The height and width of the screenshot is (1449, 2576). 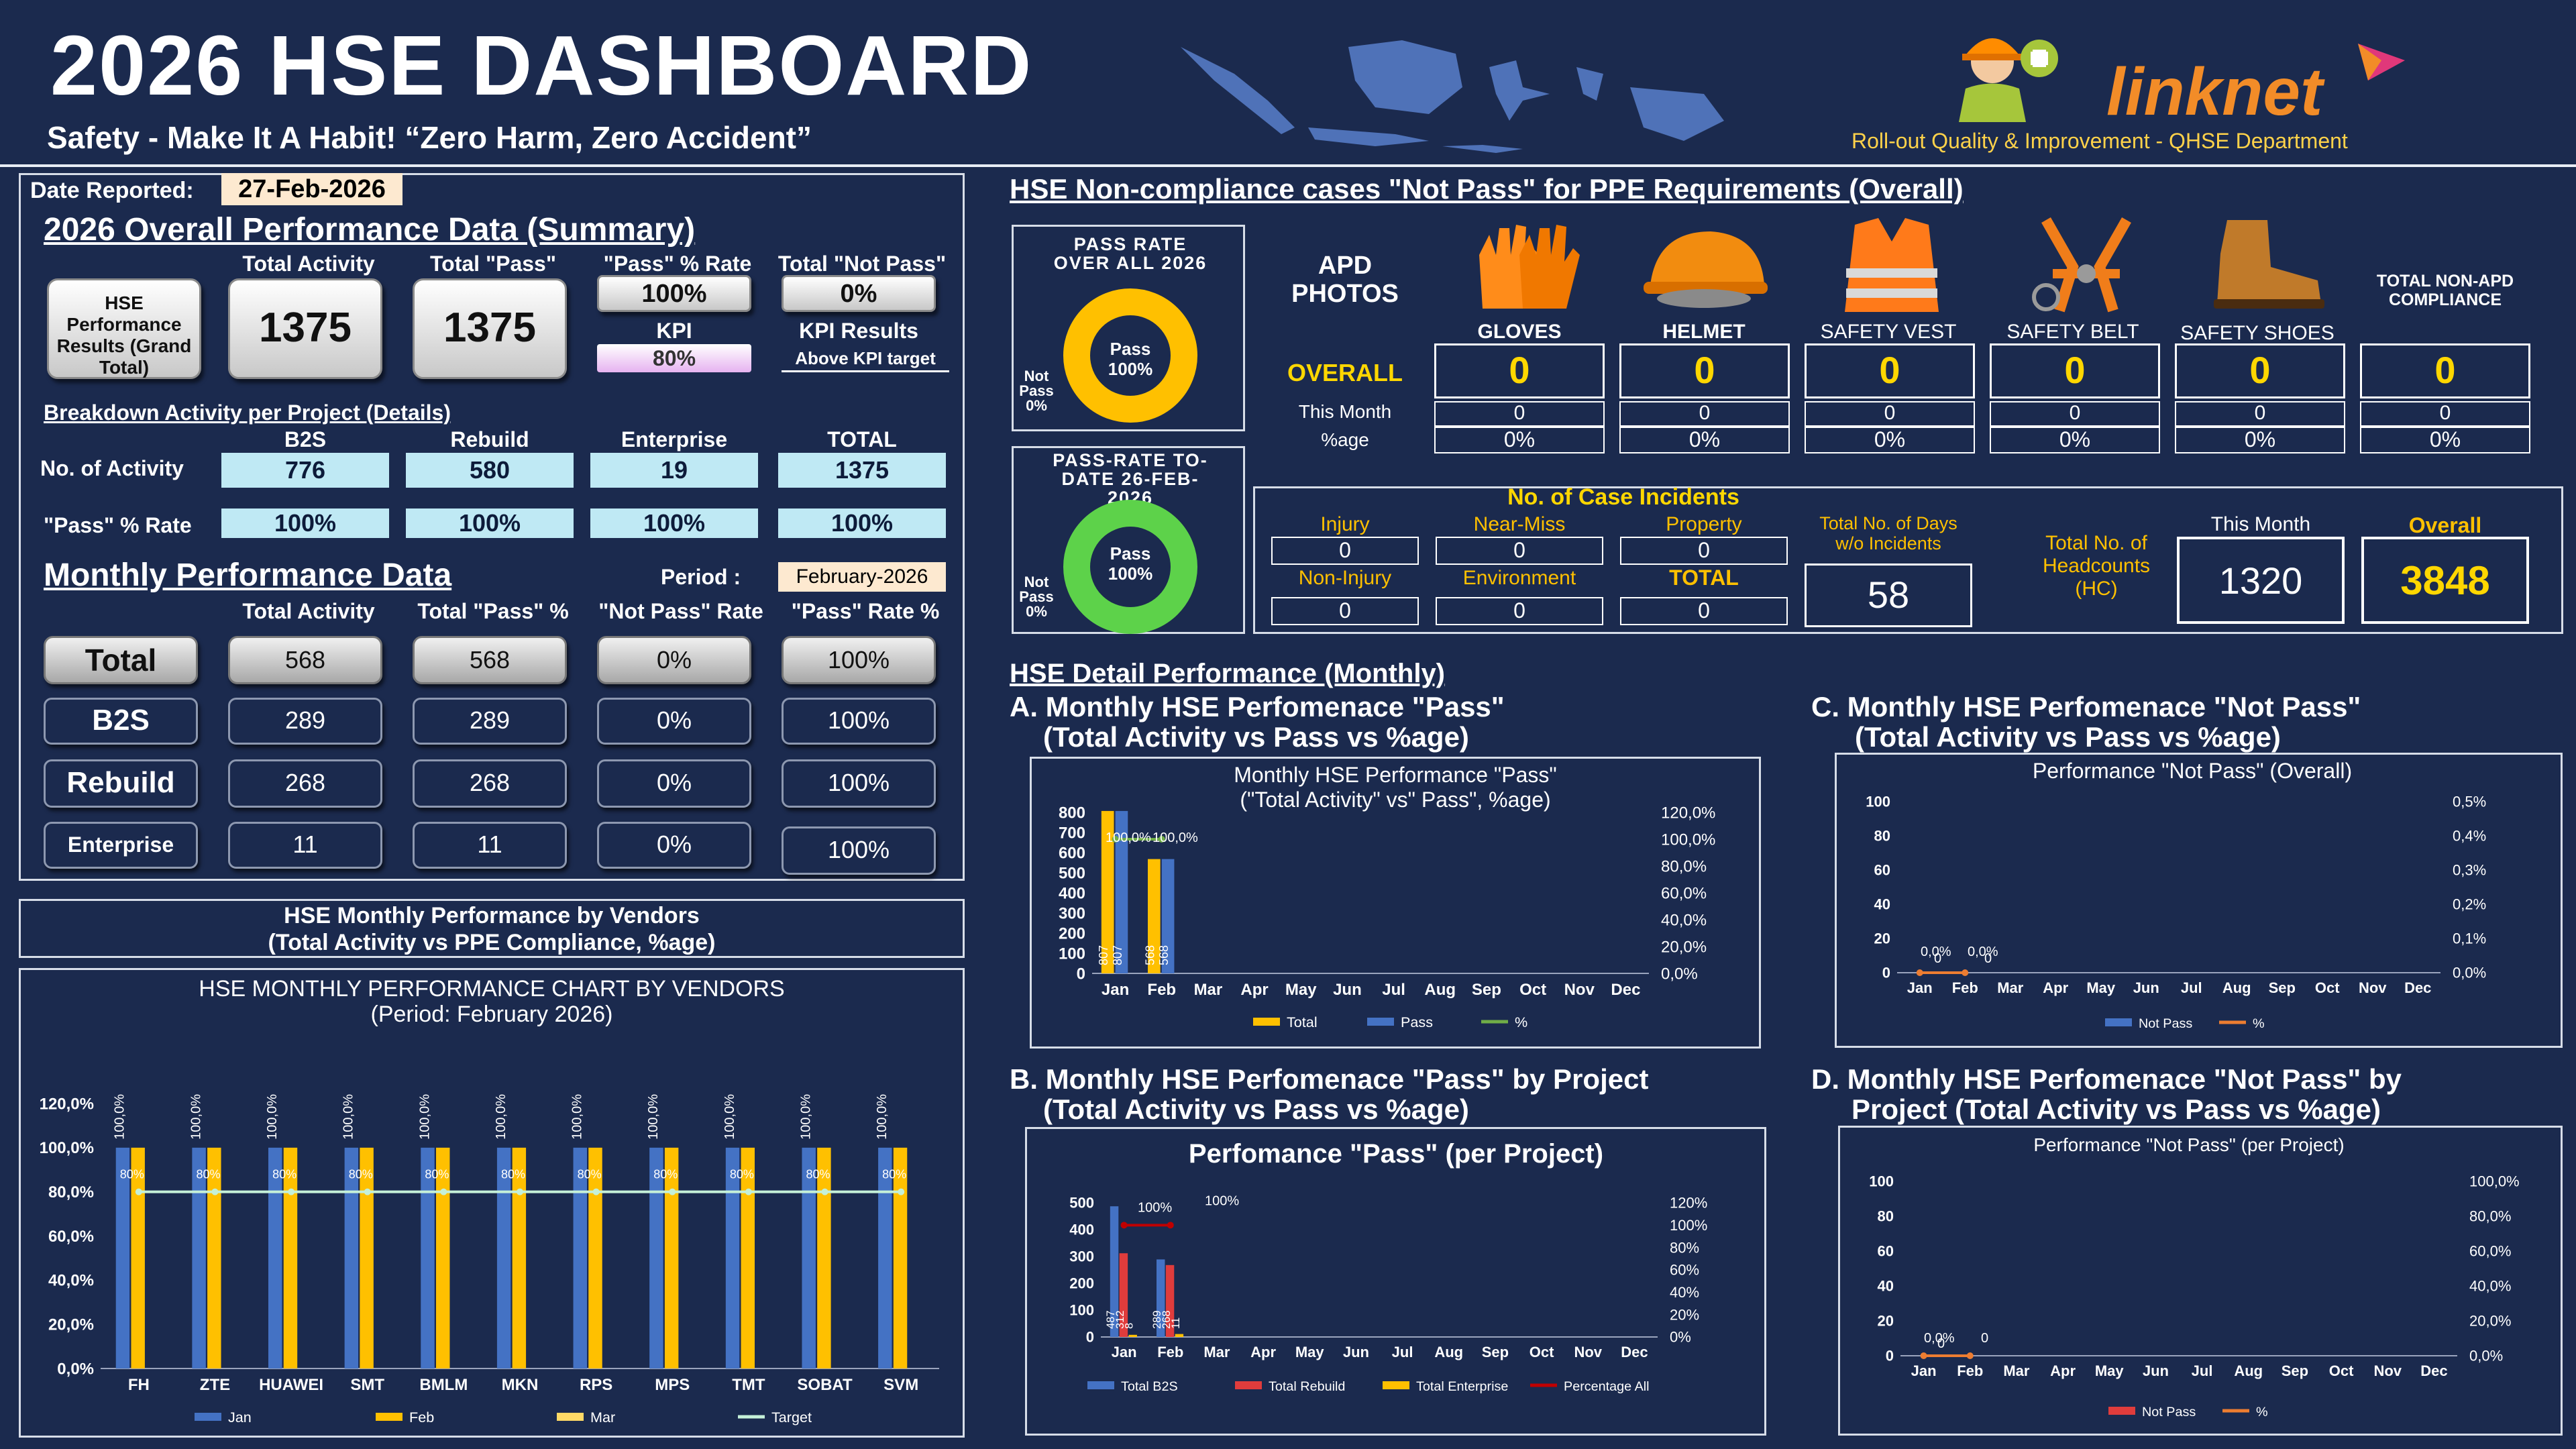 I want to click on bar-total, so click(x=1154, y=916).